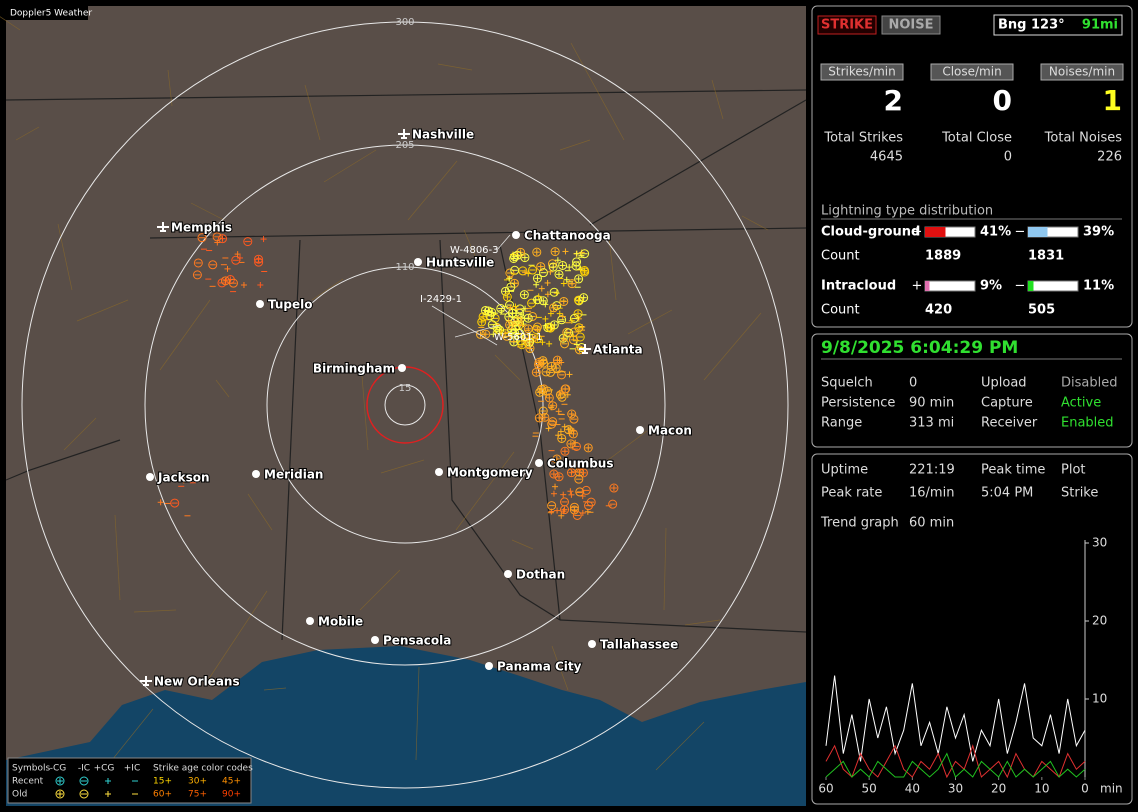 This screenshot has width=1138, height=812. What do you see at coordinates (911, 25) in the screenshot?
I see `noise-button` at bounding box center [911, 25].